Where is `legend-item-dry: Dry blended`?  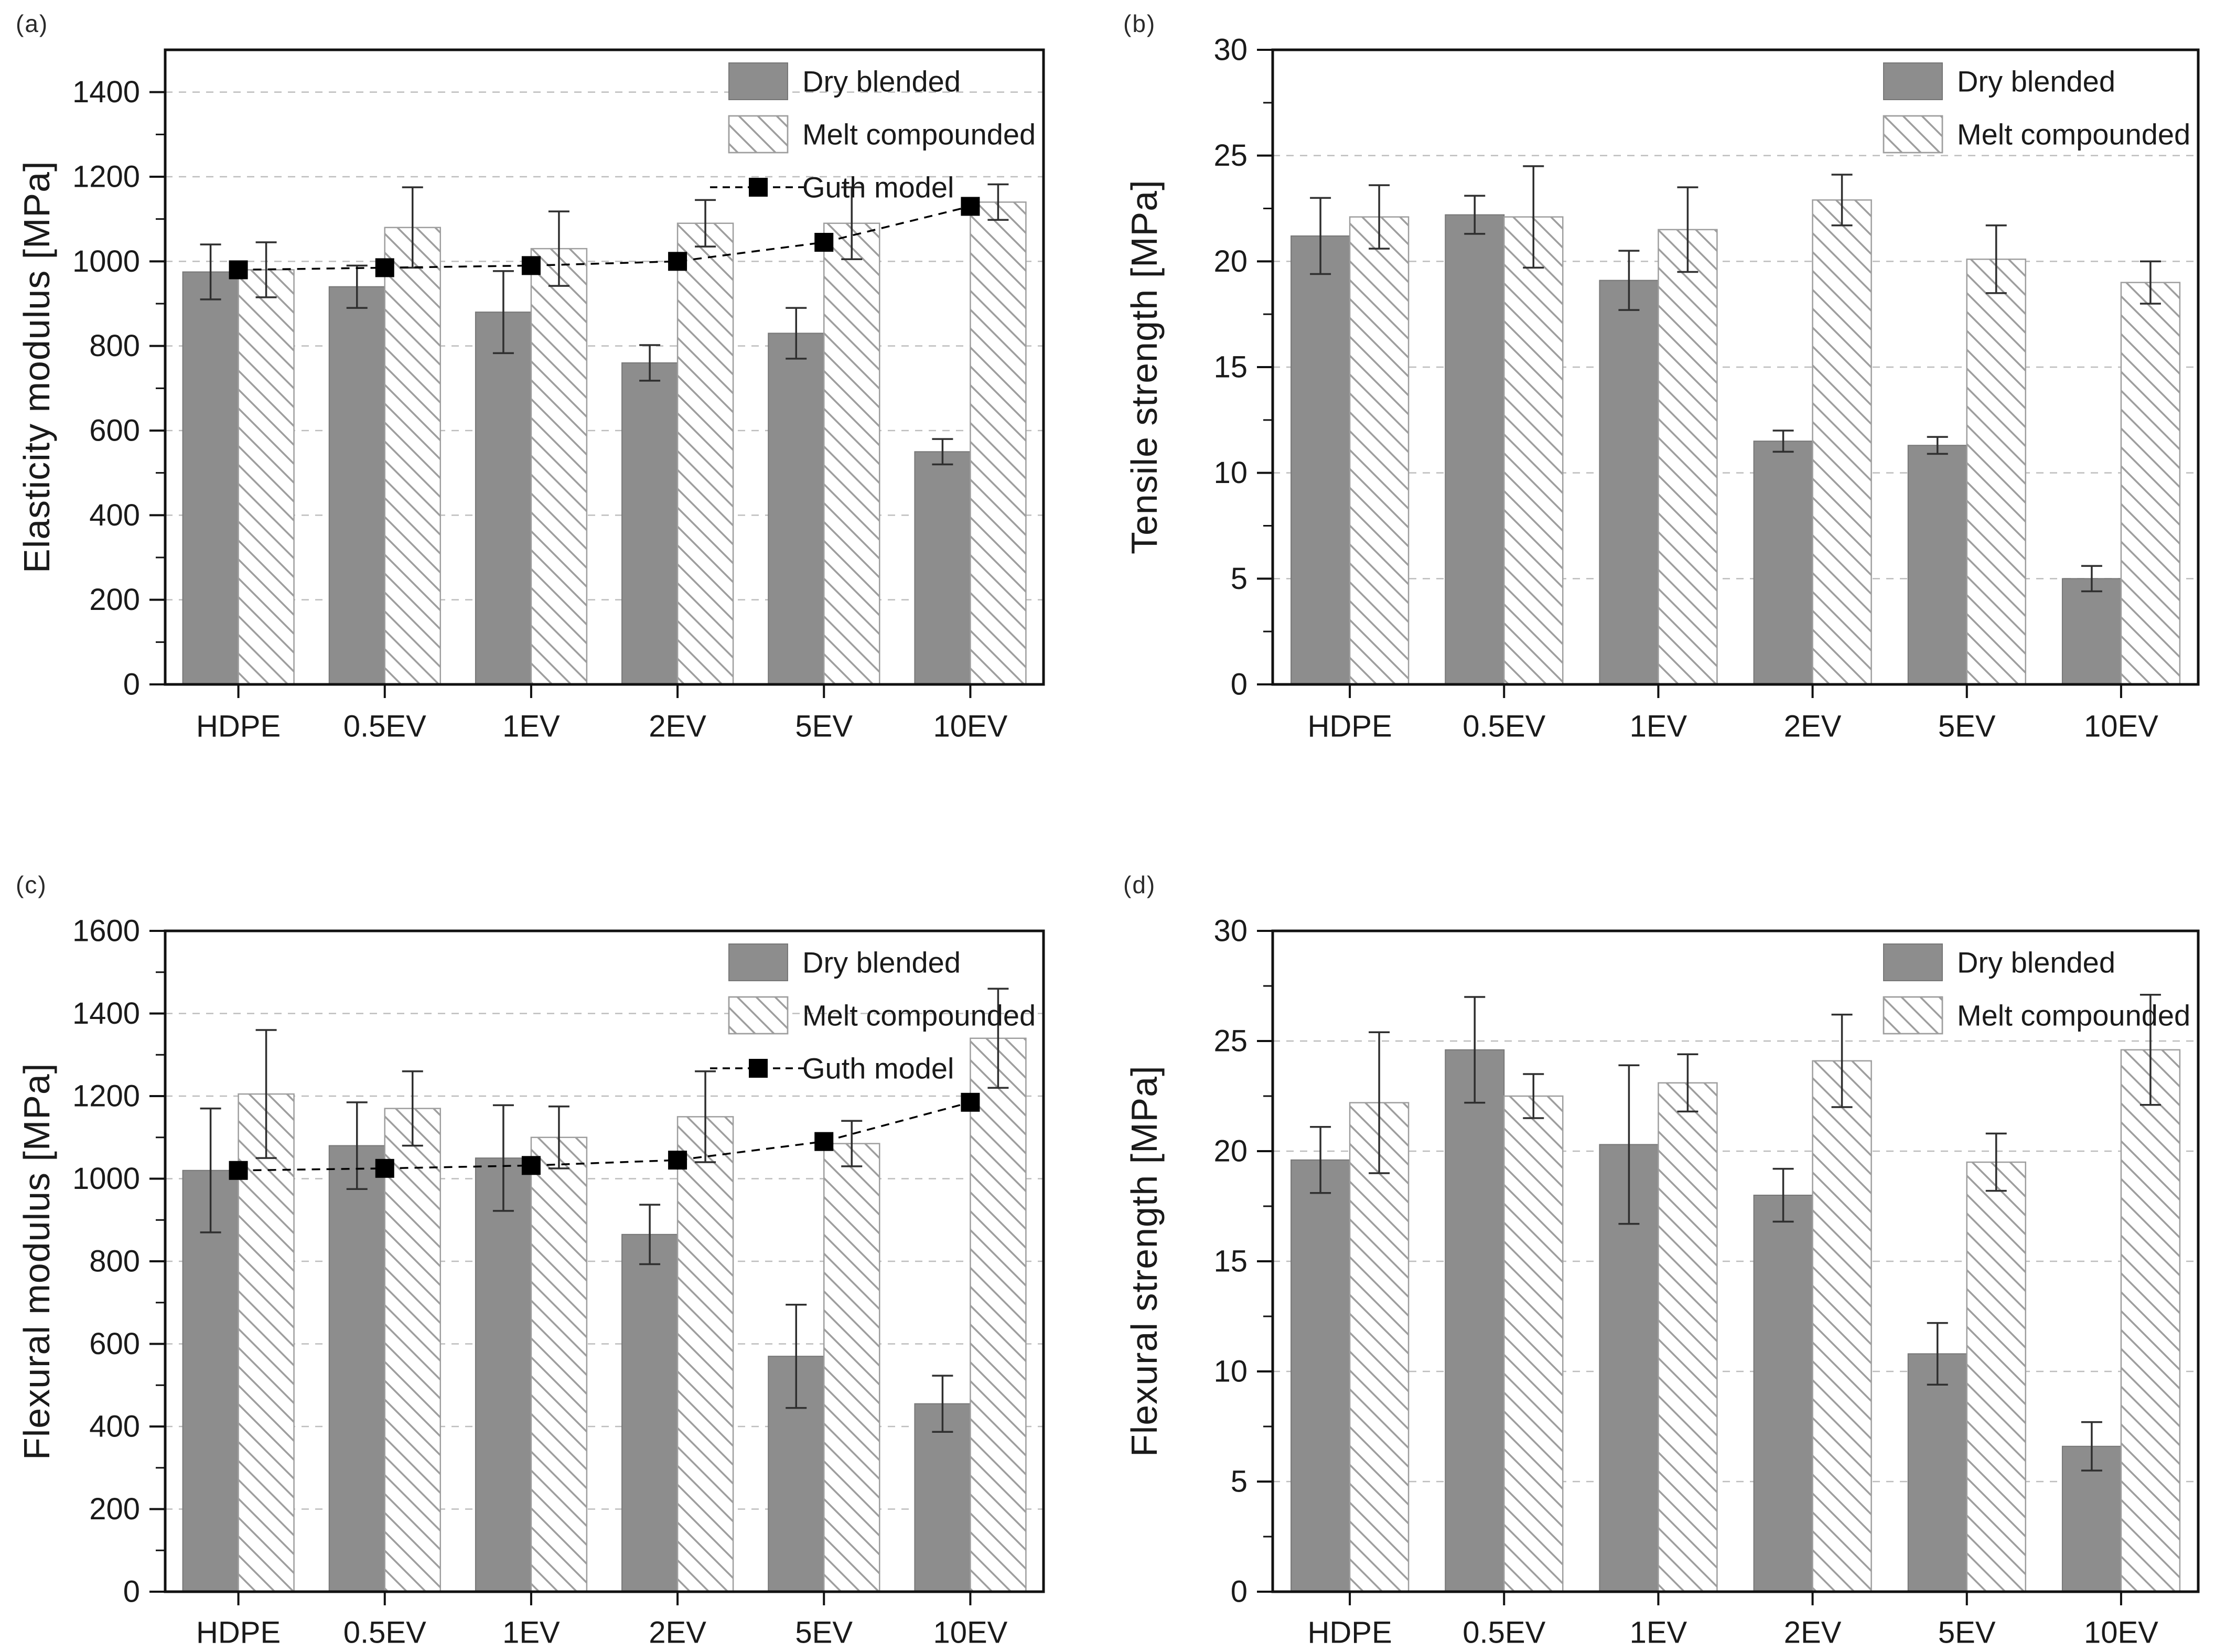 legend-item-dry: Dry blended is located at coordinates (1999, 81).